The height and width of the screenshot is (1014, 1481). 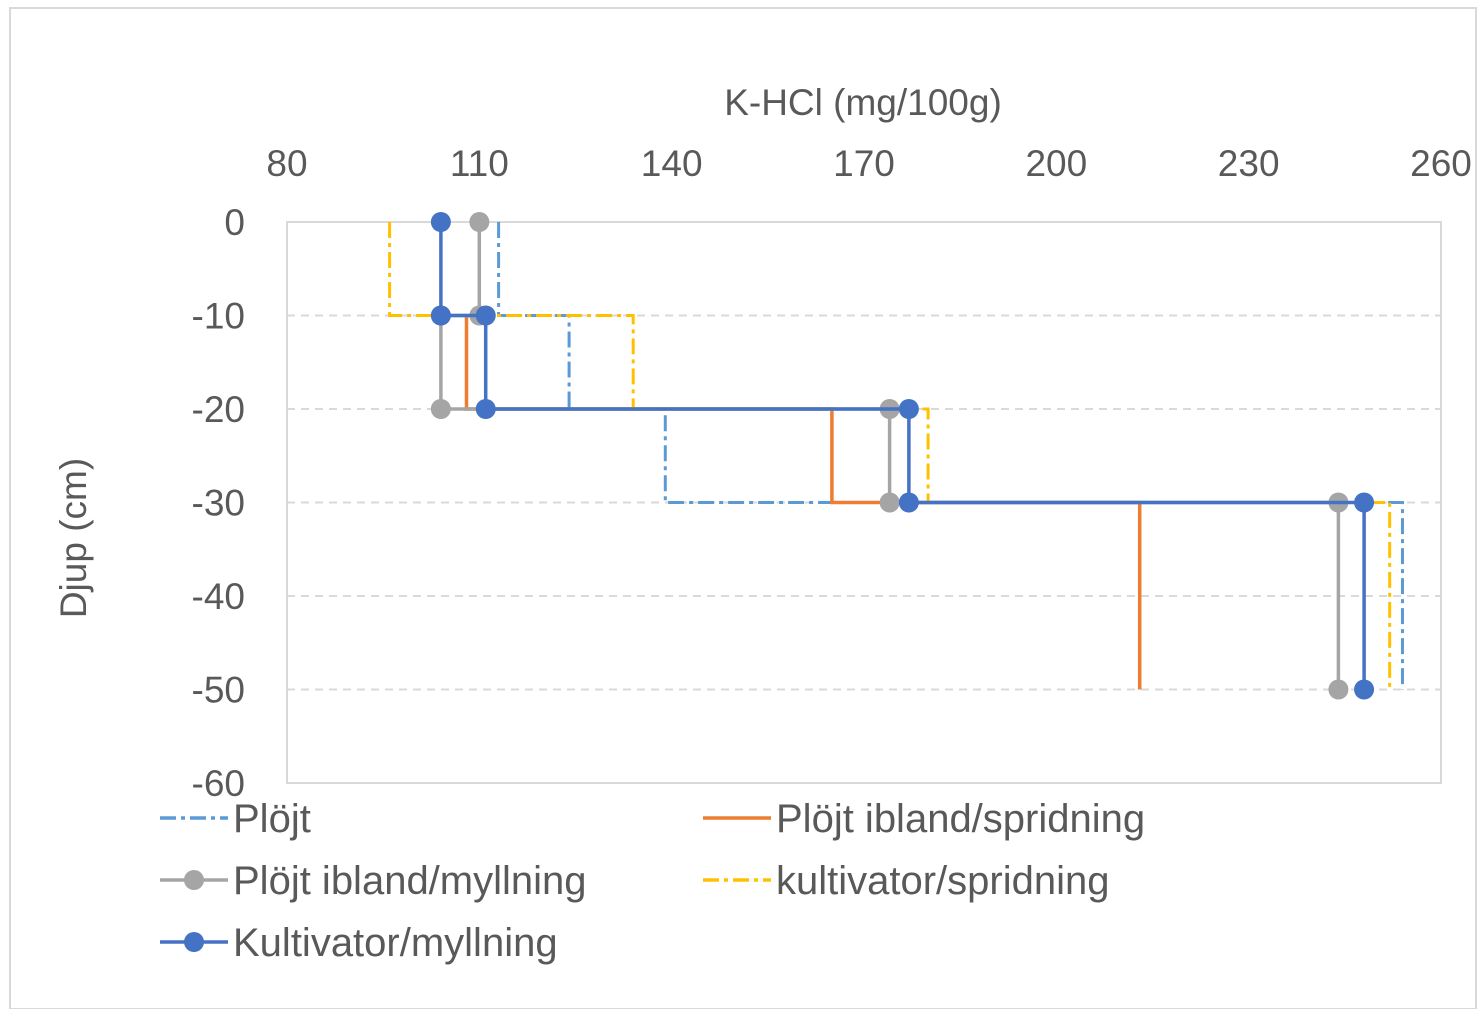 What do you see at coordinates (218, 690) in the screenshot?
I see `y-tick-label-5: -50` at bounding box center [218, 690].